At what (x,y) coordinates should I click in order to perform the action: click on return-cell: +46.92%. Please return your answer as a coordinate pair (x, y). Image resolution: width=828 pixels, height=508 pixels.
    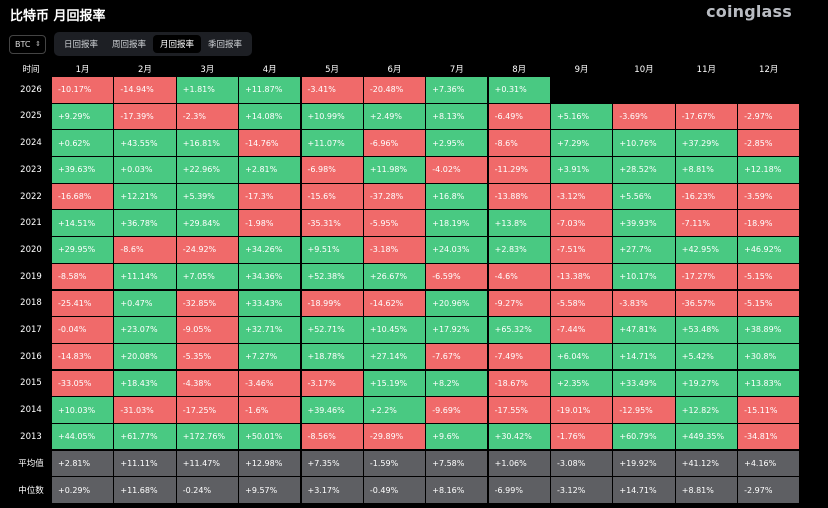
    Looking at the image, I should click on (769, 250).